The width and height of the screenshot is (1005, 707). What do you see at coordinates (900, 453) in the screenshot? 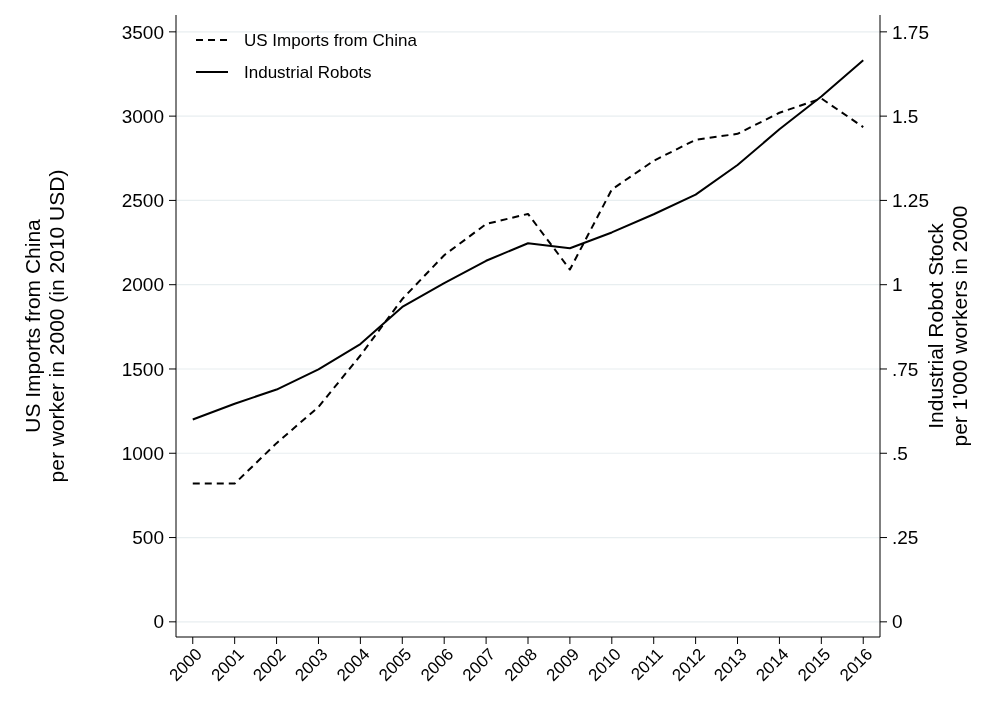
I see `y2-tick-label: .5` at bounding box center [900, 453].